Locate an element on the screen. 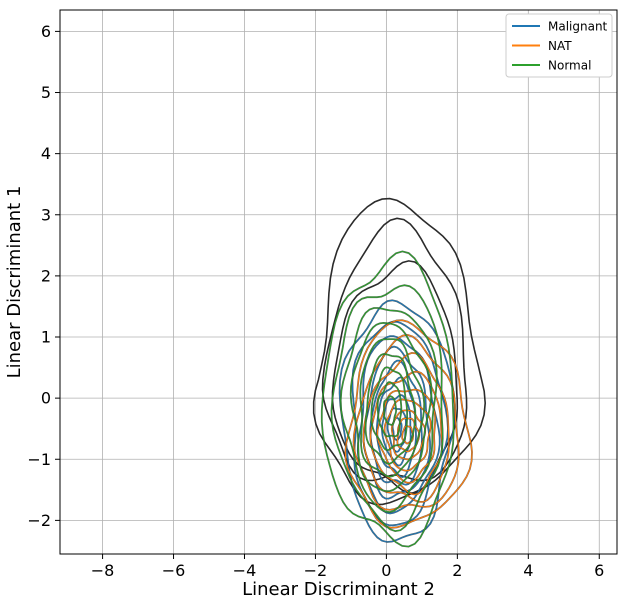  x-axis-ticks: −8 −6 −4 −2 0 2 4 6 is located at coordinates (347, 567).